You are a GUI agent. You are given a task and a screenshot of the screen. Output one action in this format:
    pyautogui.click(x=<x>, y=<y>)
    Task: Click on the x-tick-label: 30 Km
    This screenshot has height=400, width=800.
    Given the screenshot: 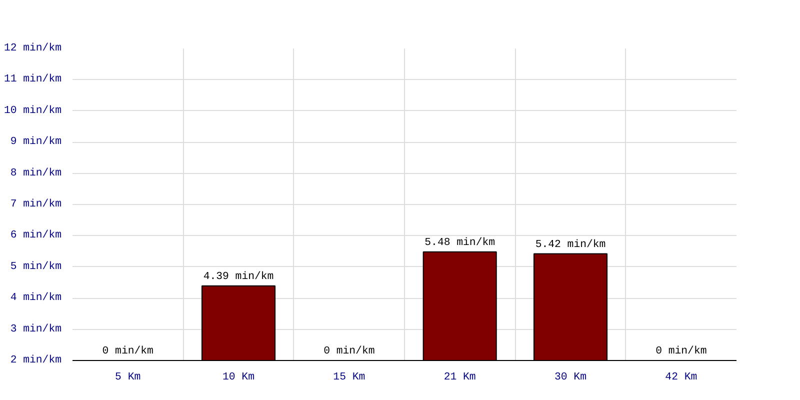 What is the action you would take?
    pyautogui.click(x=570, y=378)
    